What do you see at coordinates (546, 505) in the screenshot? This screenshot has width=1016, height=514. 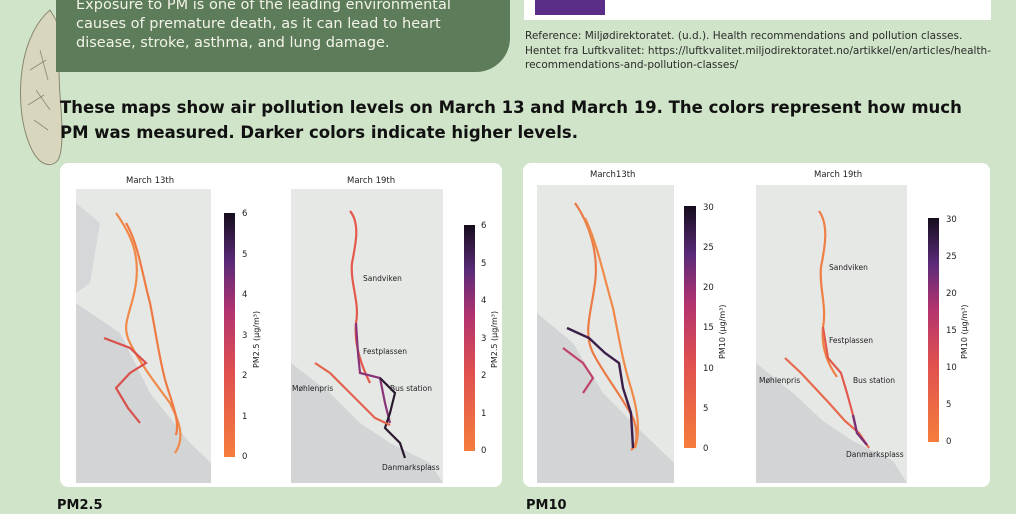 I see `pm10-caption: PM10` at bounding box center [546, 505].